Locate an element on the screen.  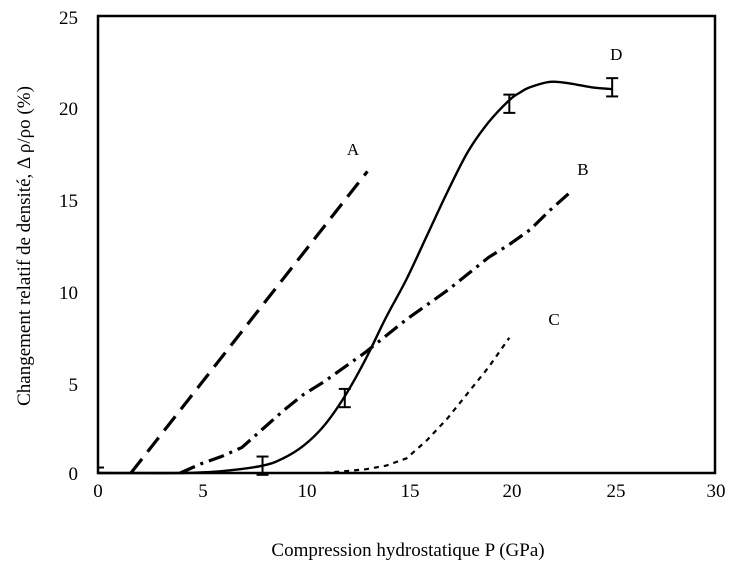
curve-label-a: A is located at coordinates (353, 149).